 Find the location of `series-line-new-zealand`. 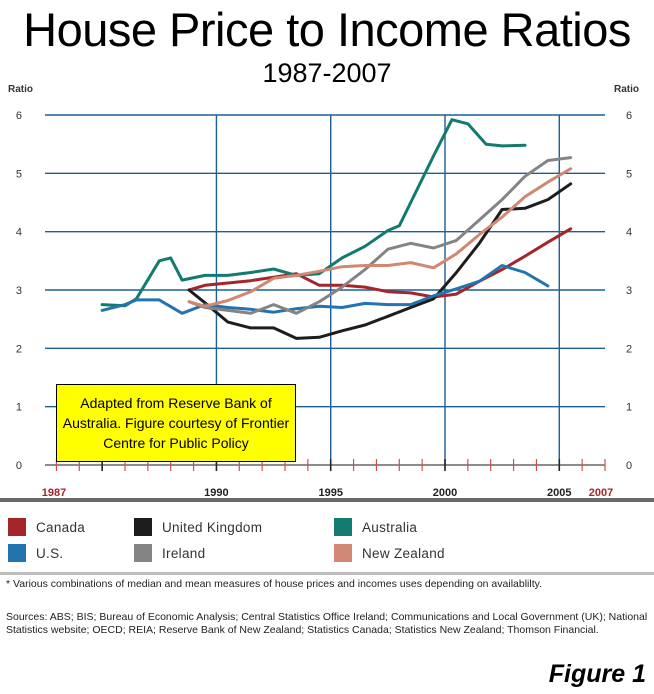

series-line-new-zealand is located at coordinates (380, 237).